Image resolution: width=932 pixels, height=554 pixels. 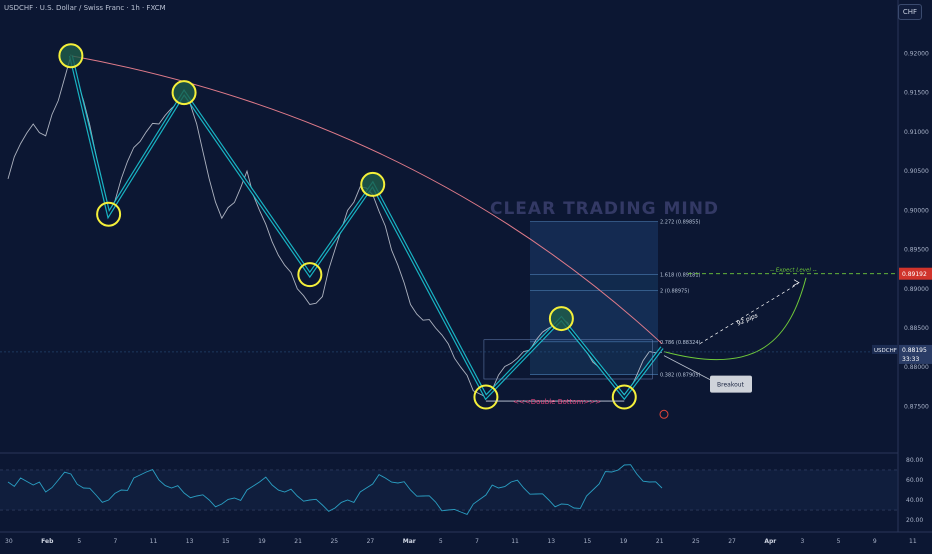 I want to click on current-symbol-tag, so click(x=885, y=349).